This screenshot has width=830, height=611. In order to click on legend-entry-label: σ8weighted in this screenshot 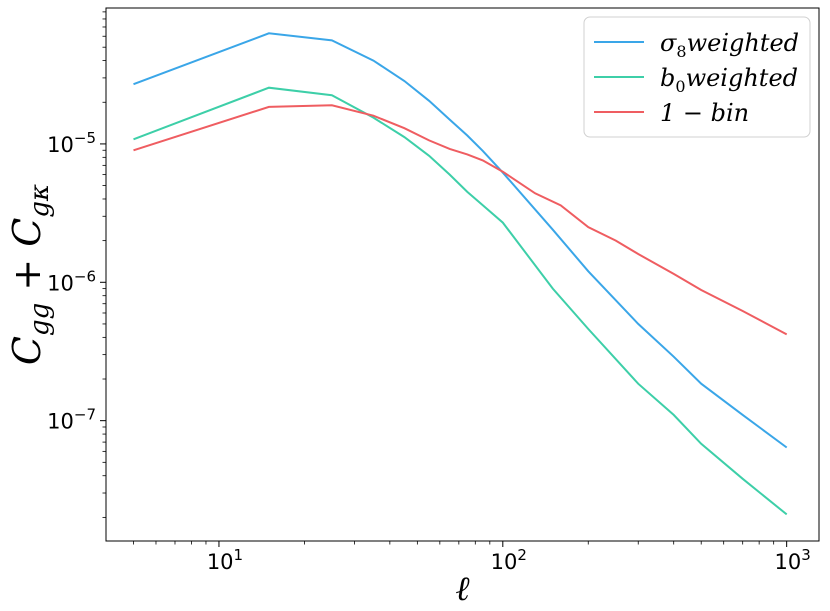, I will do `click(729, 45)`.